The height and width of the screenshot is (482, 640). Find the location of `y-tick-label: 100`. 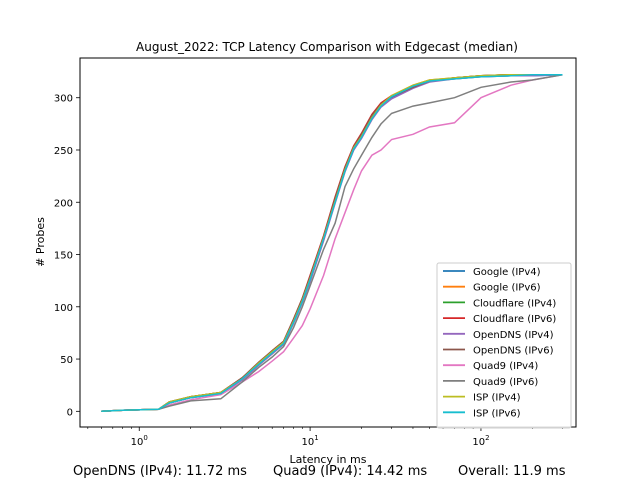

y-tick-label: 100 is located at coordinates (63, 308).